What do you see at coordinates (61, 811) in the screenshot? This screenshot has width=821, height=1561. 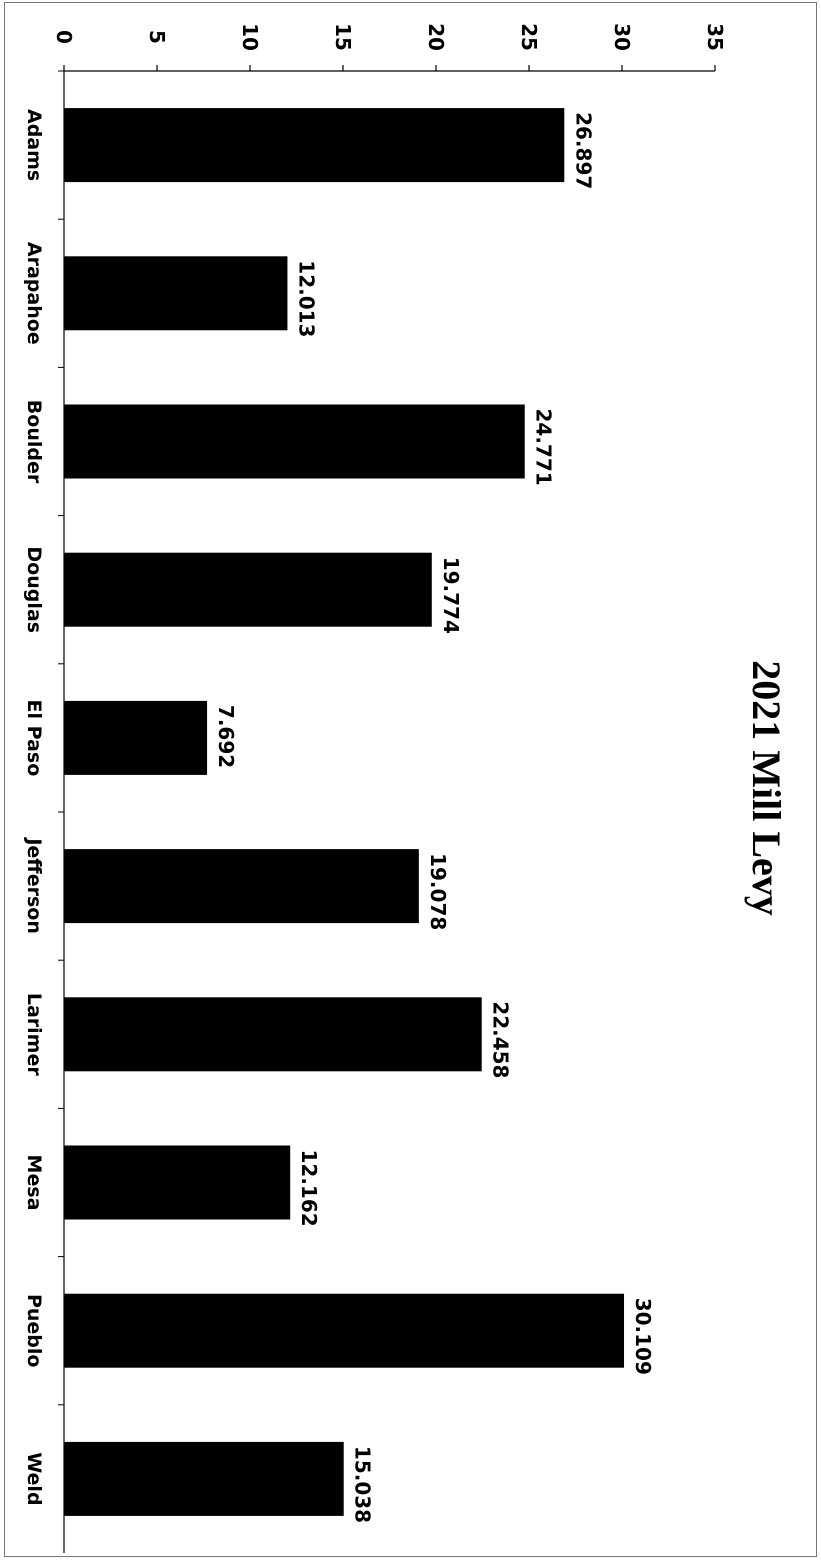 I see `category-axis` at bounding box center [61, 811].